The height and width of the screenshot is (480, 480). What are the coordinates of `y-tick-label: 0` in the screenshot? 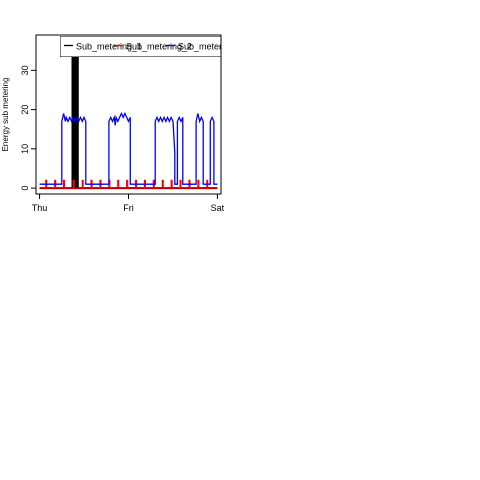 It's located at (25, 188).